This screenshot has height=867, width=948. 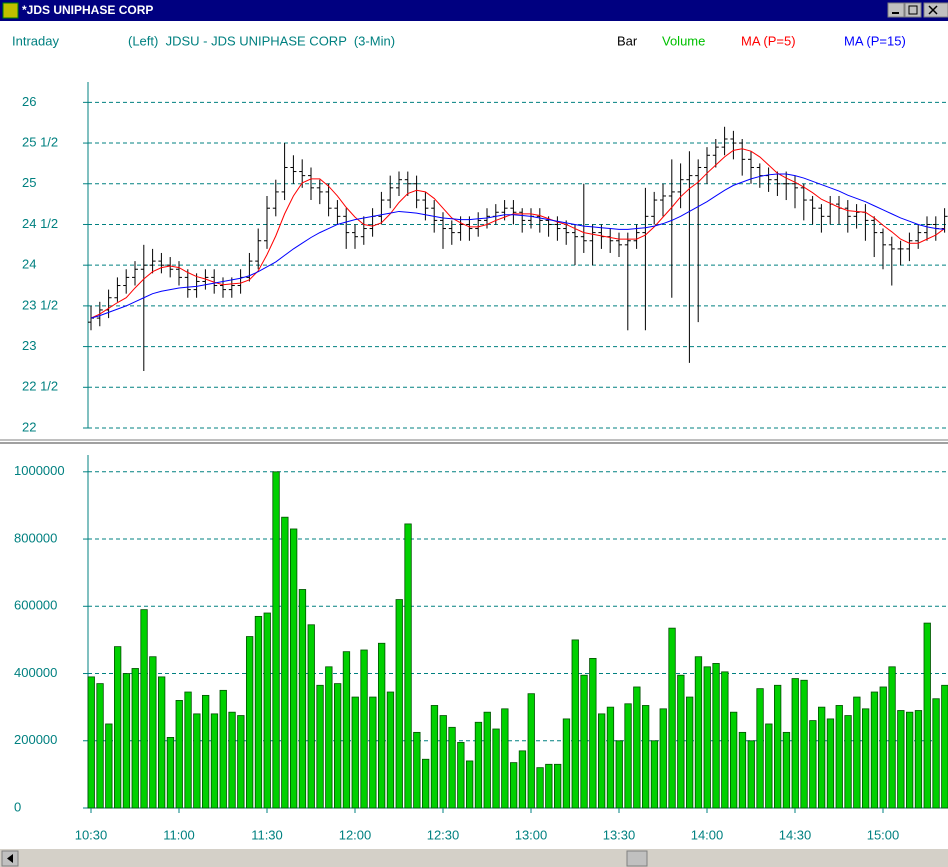 I want to click on y-tick-label: 25 1/2, so click(x=40, y=141).